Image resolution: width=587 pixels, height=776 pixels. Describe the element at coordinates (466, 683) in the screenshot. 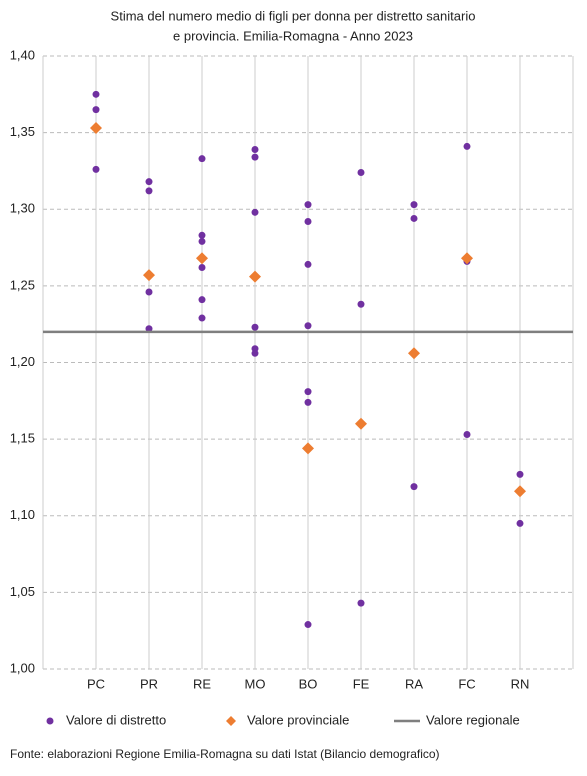

I see `x-tick-label: FC` at that location.